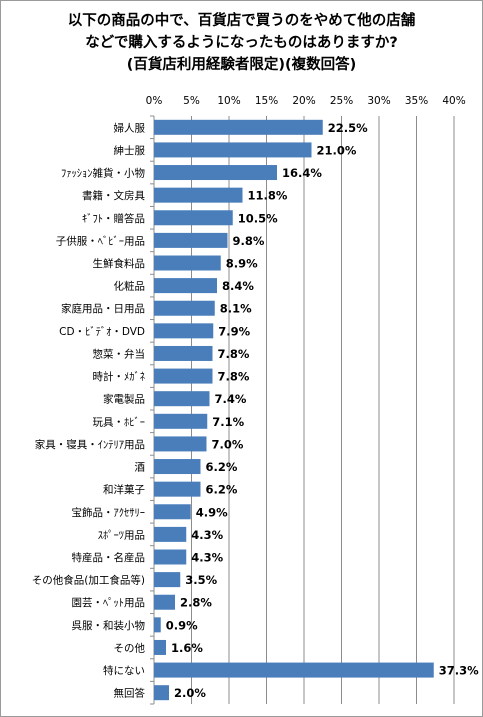 This screenshot has height=717, width=483. What do you see at coordinates (378, 101) in the screenshot?
I see `x-tick-label: 30%` at bounding box center [378, 101].